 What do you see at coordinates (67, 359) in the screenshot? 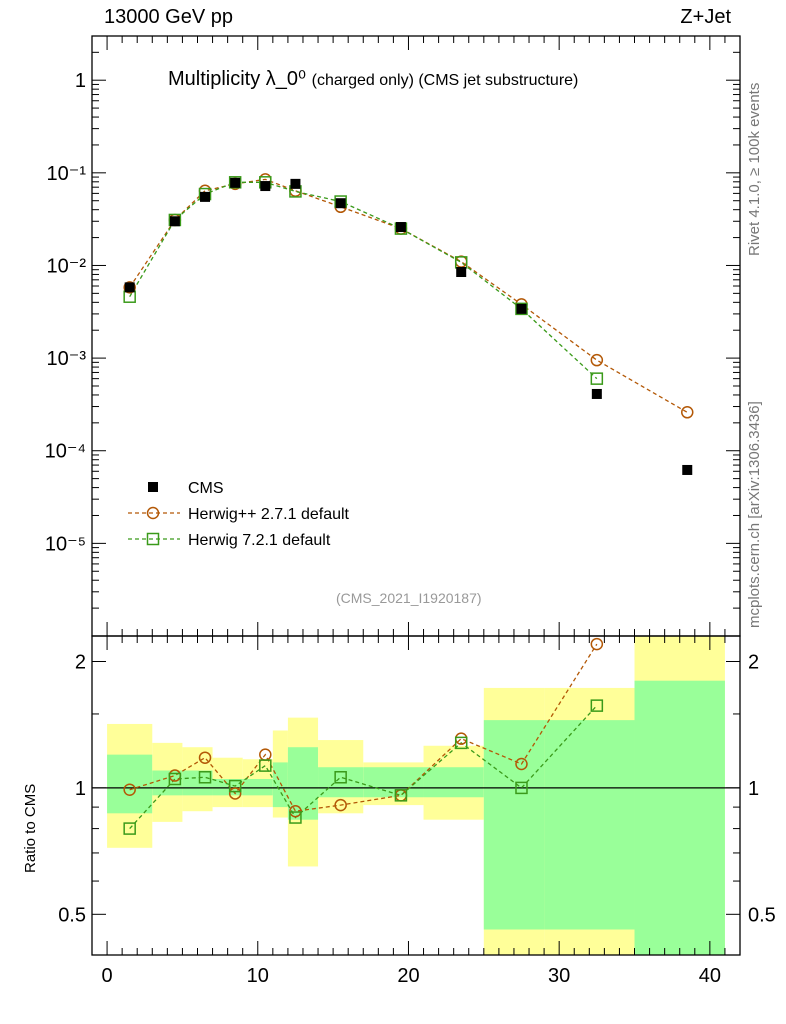
I see `main-y-tick-label: 10⁻³` at bounding box center [67, 359].